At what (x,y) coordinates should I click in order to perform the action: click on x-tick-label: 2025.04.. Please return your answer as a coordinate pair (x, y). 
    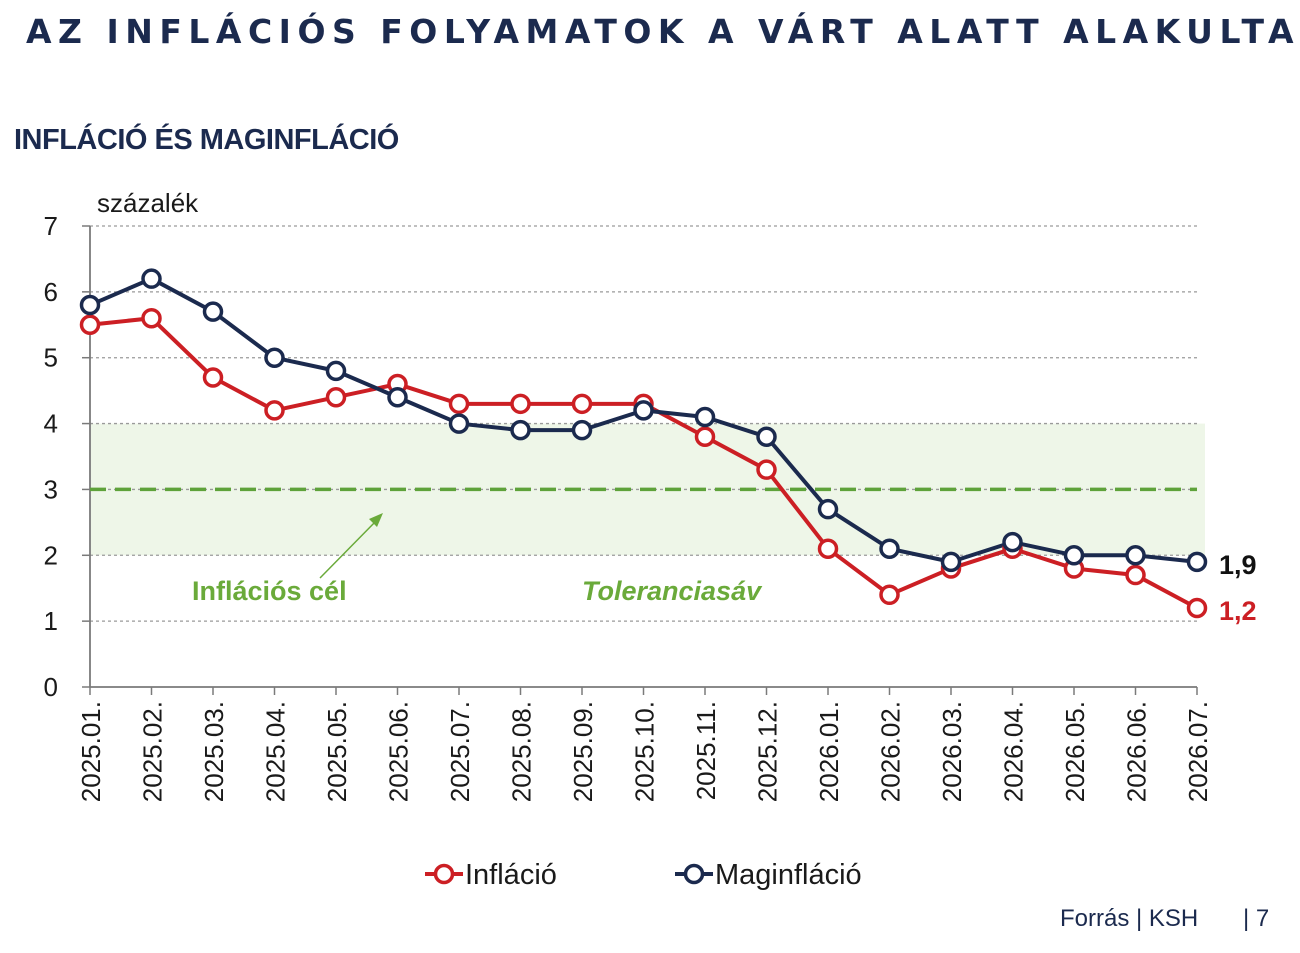
    Looking at the image, I should click on (276, 751).